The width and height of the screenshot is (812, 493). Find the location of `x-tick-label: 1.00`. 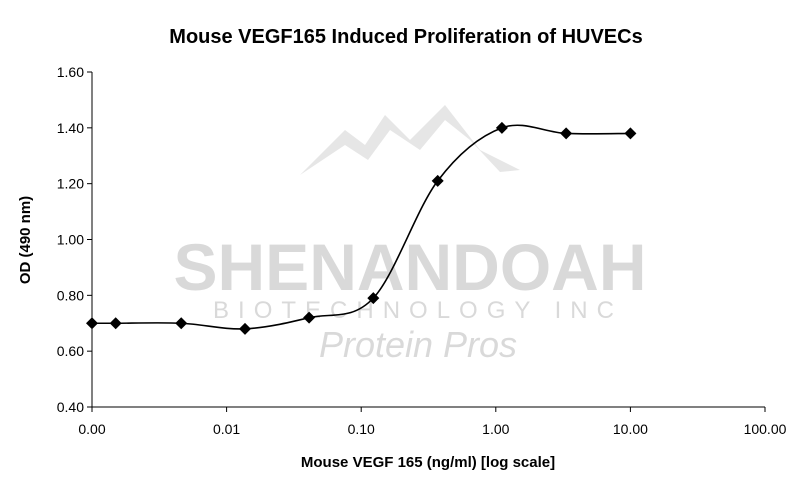

x-tick-label: 1.00 is located at coordinates (495, 429).